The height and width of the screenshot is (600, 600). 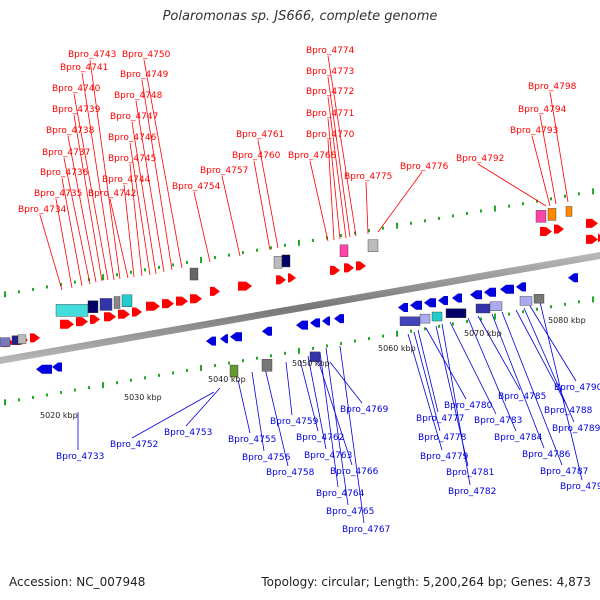 What do you see at coordinates (76, 89) in the screenshot?
I see `top-gene-label: Bpro_4740` at bounding box center [76, 89].